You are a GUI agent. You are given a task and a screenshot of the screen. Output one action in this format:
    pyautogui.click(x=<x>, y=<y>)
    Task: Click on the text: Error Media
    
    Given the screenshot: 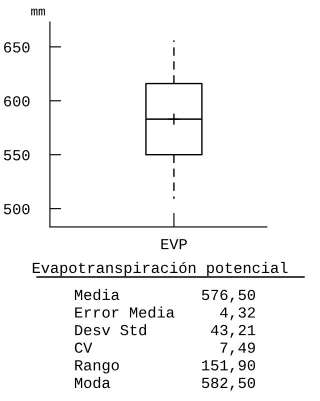 What is the action you would take?
    pyautogui.click(x=124, y=312)
    